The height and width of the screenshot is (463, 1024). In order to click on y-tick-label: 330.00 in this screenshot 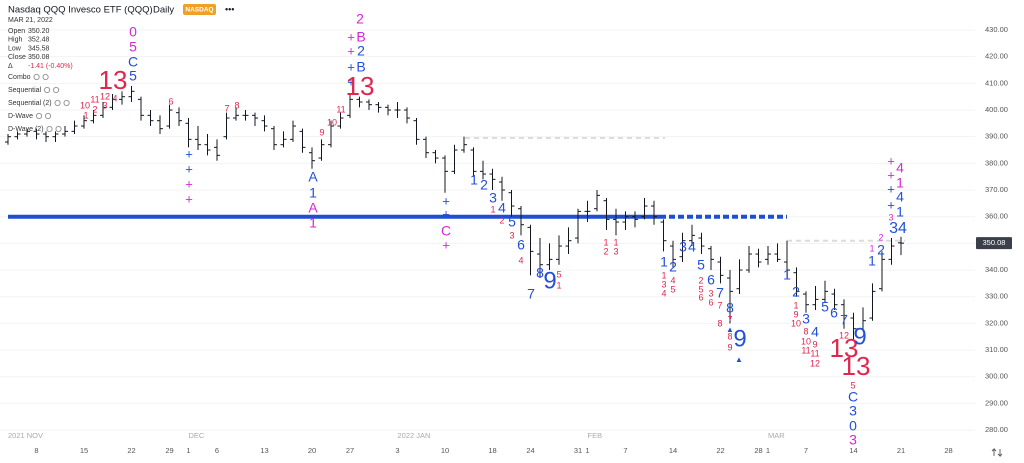, I will do `click(996, 296)`.